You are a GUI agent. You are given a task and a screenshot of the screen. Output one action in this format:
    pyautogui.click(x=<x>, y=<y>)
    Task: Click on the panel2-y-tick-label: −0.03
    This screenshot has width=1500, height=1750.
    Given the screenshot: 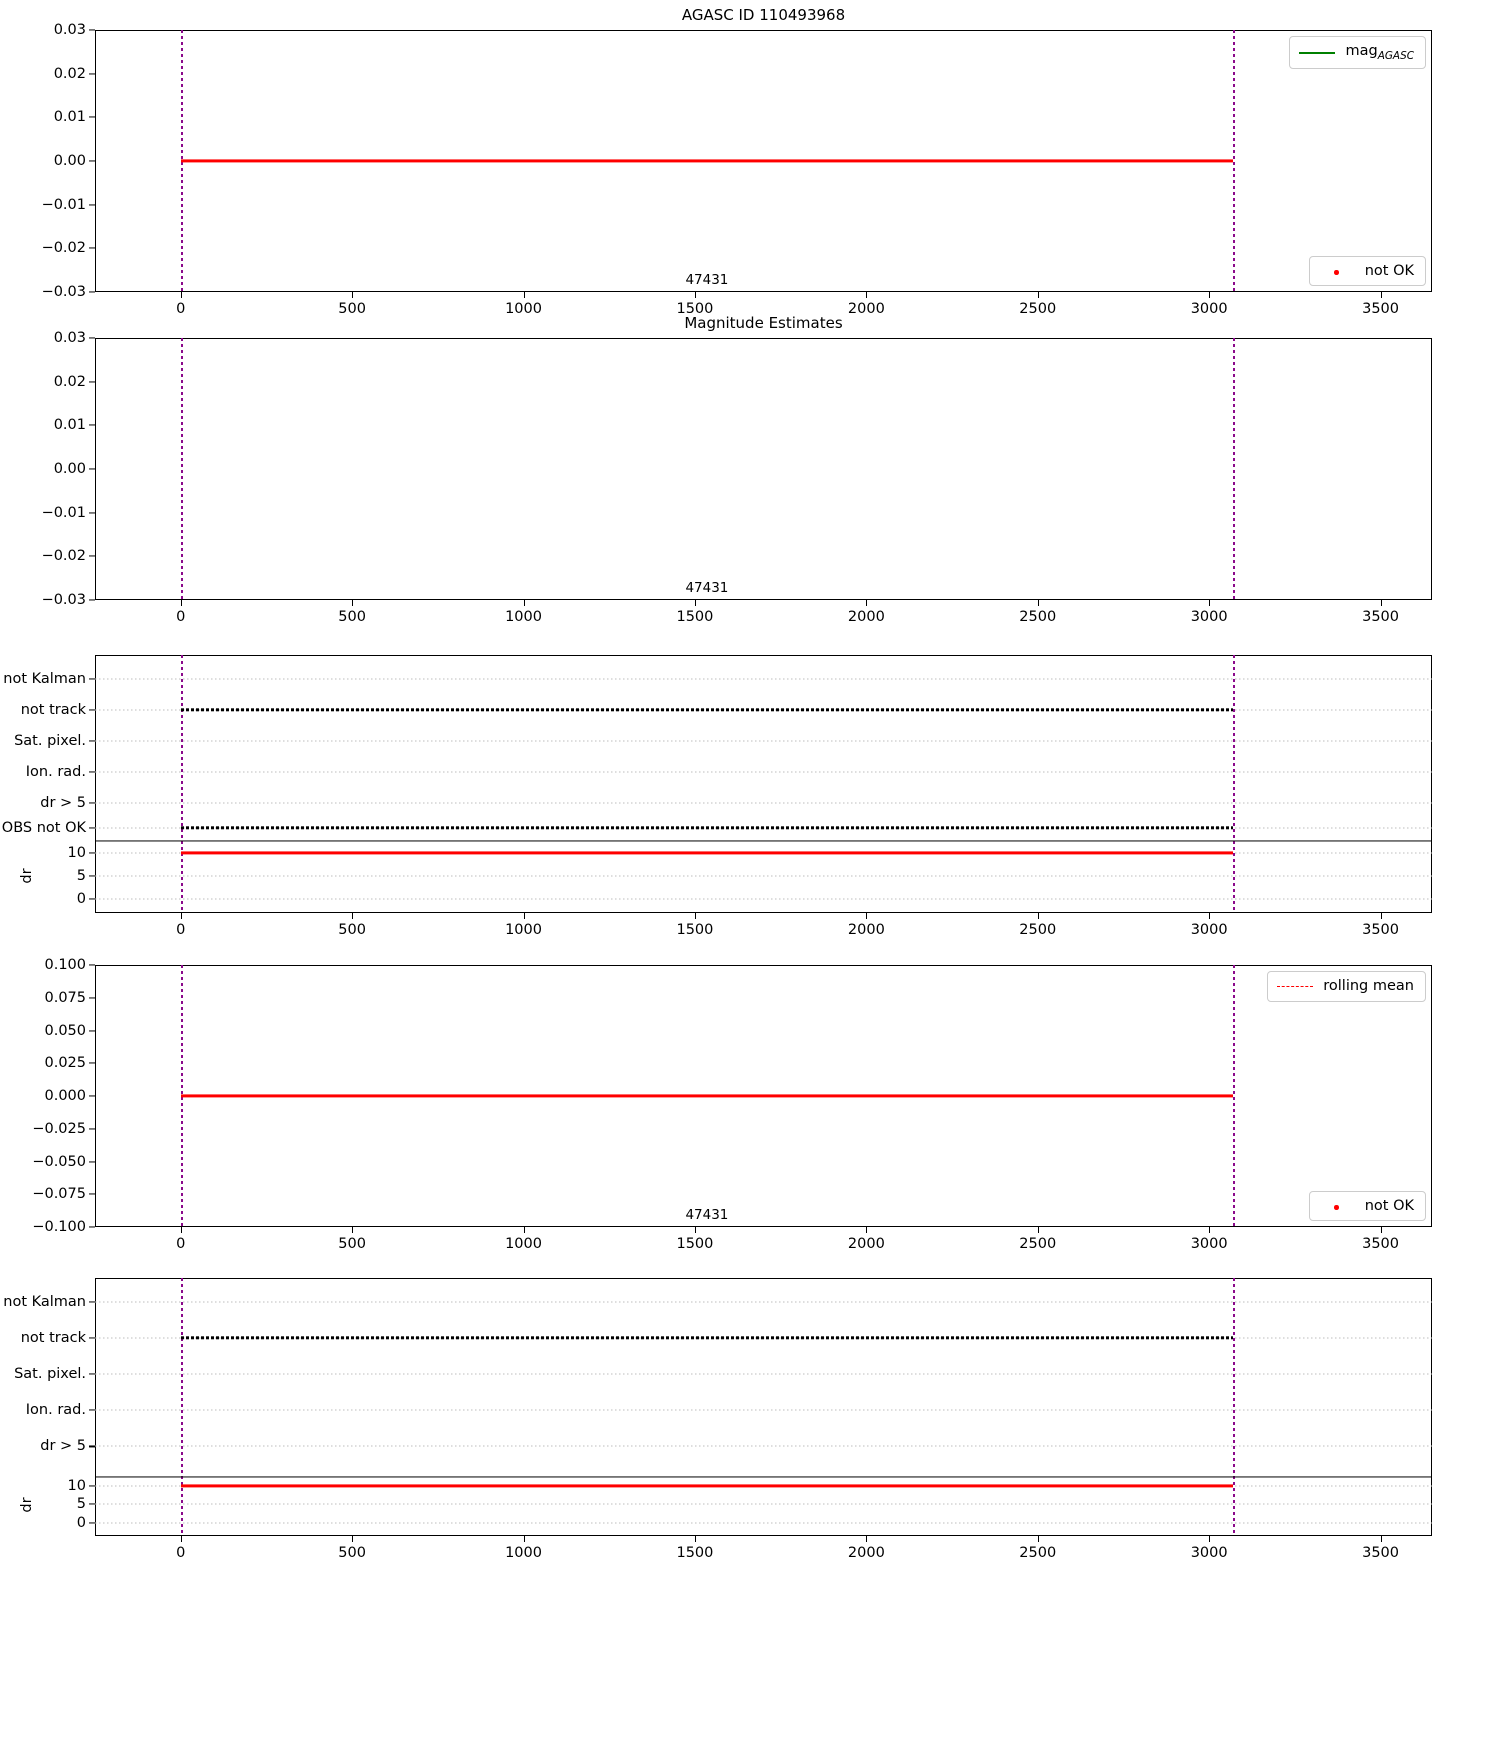 What is the action you would take?
    pyautogui.click(x=63, y=600)
    